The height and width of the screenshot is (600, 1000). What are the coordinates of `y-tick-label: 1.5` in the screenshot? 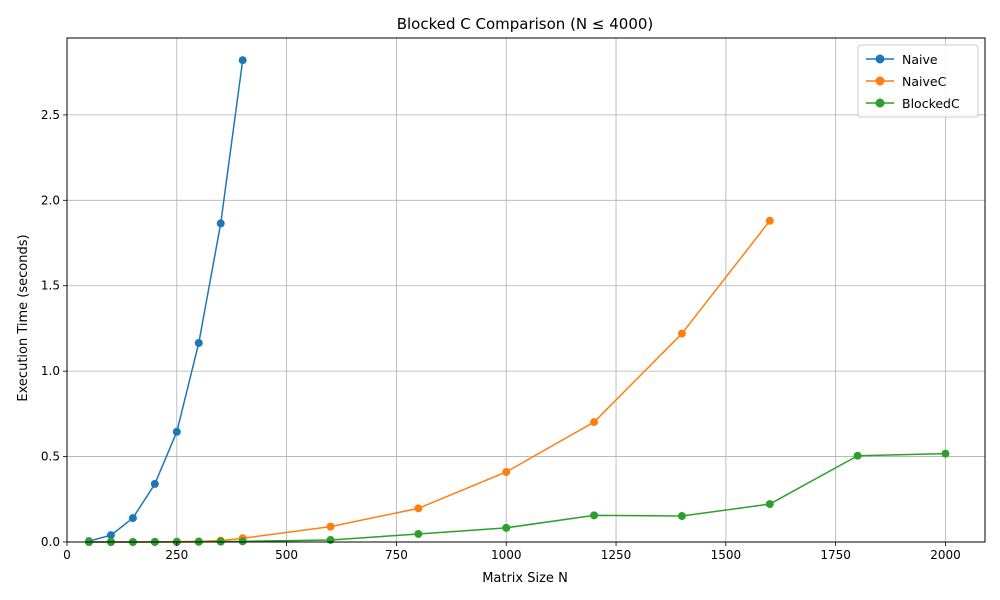 It's located at (50, 286).